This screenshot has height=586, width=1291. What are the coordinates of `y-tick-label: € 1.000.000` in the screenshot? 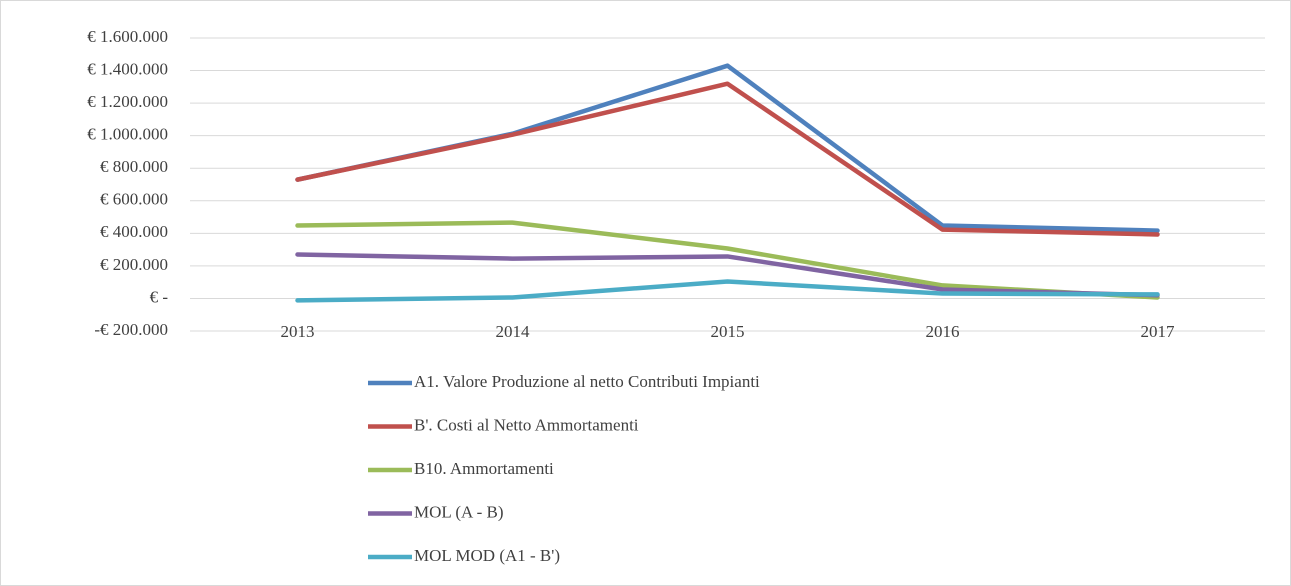 It's located at (127, 134).